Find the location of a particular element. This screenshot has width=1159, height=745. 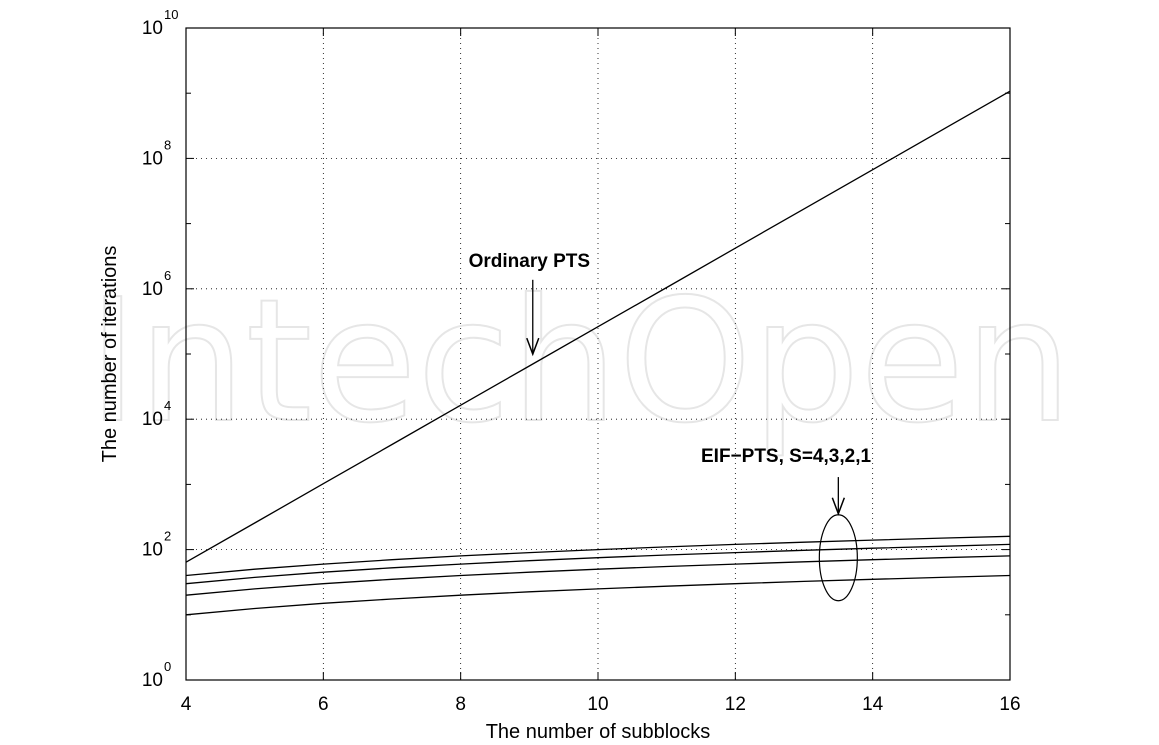

x-axis-title: The number of subblocks is located at coordinates (598, 732).